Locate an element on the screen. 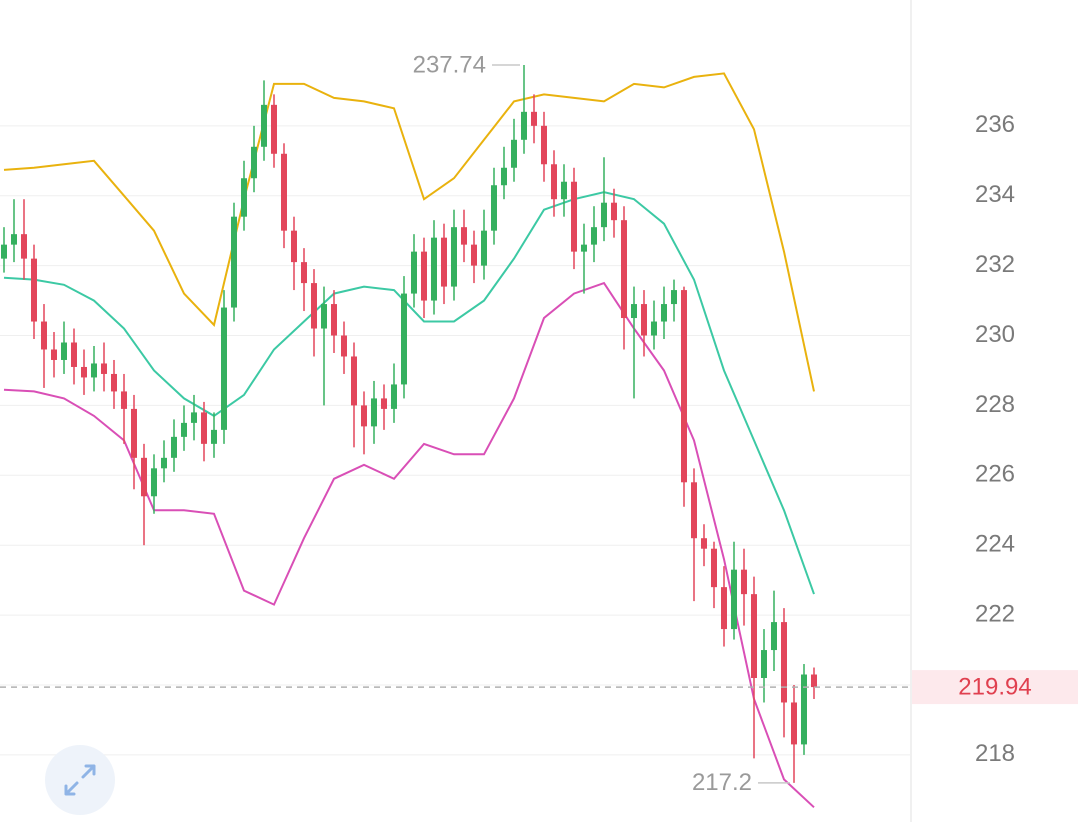 The image size is (1078, 822). low-label: 217.2 is located at coordinates (722, 782).